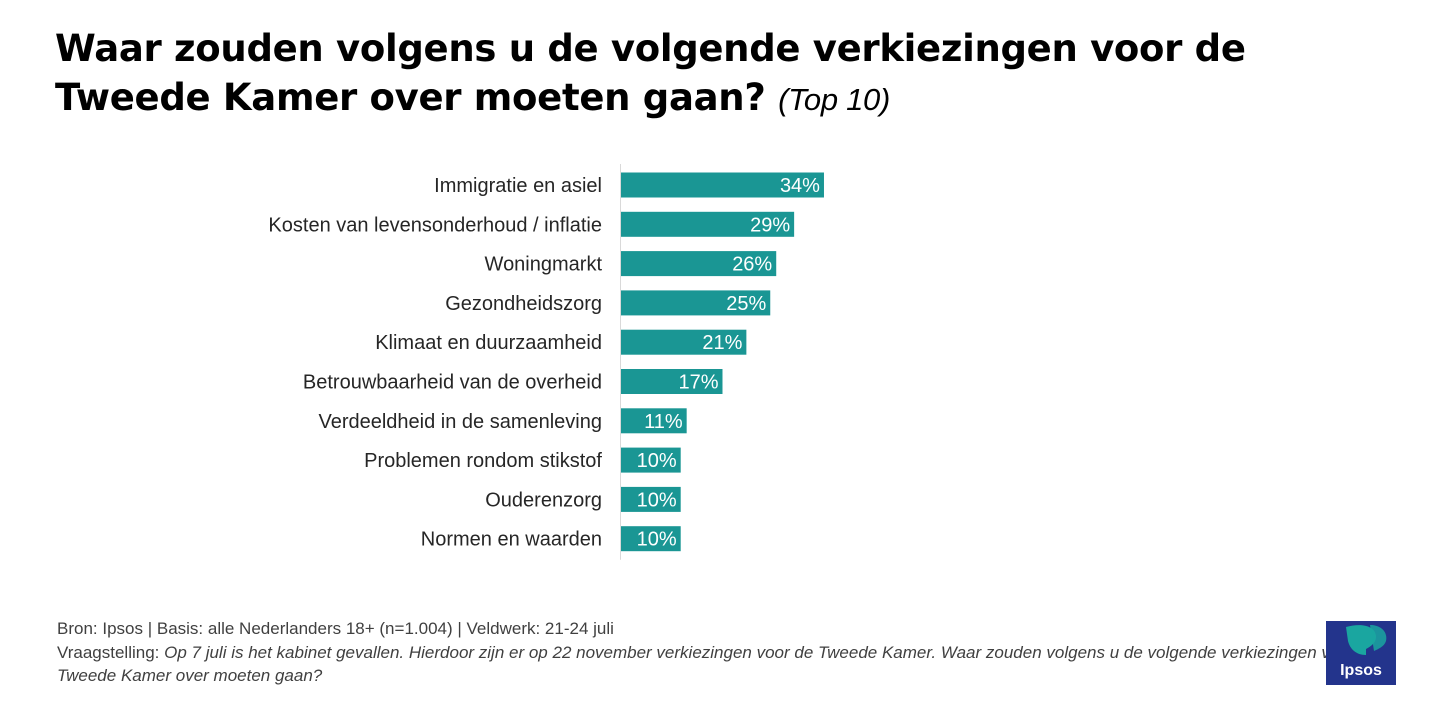  What do you see at coordinates (511, 540) in the screenshot?
I see `category-label: Normen en waarden` at bounding box center [511, 540].